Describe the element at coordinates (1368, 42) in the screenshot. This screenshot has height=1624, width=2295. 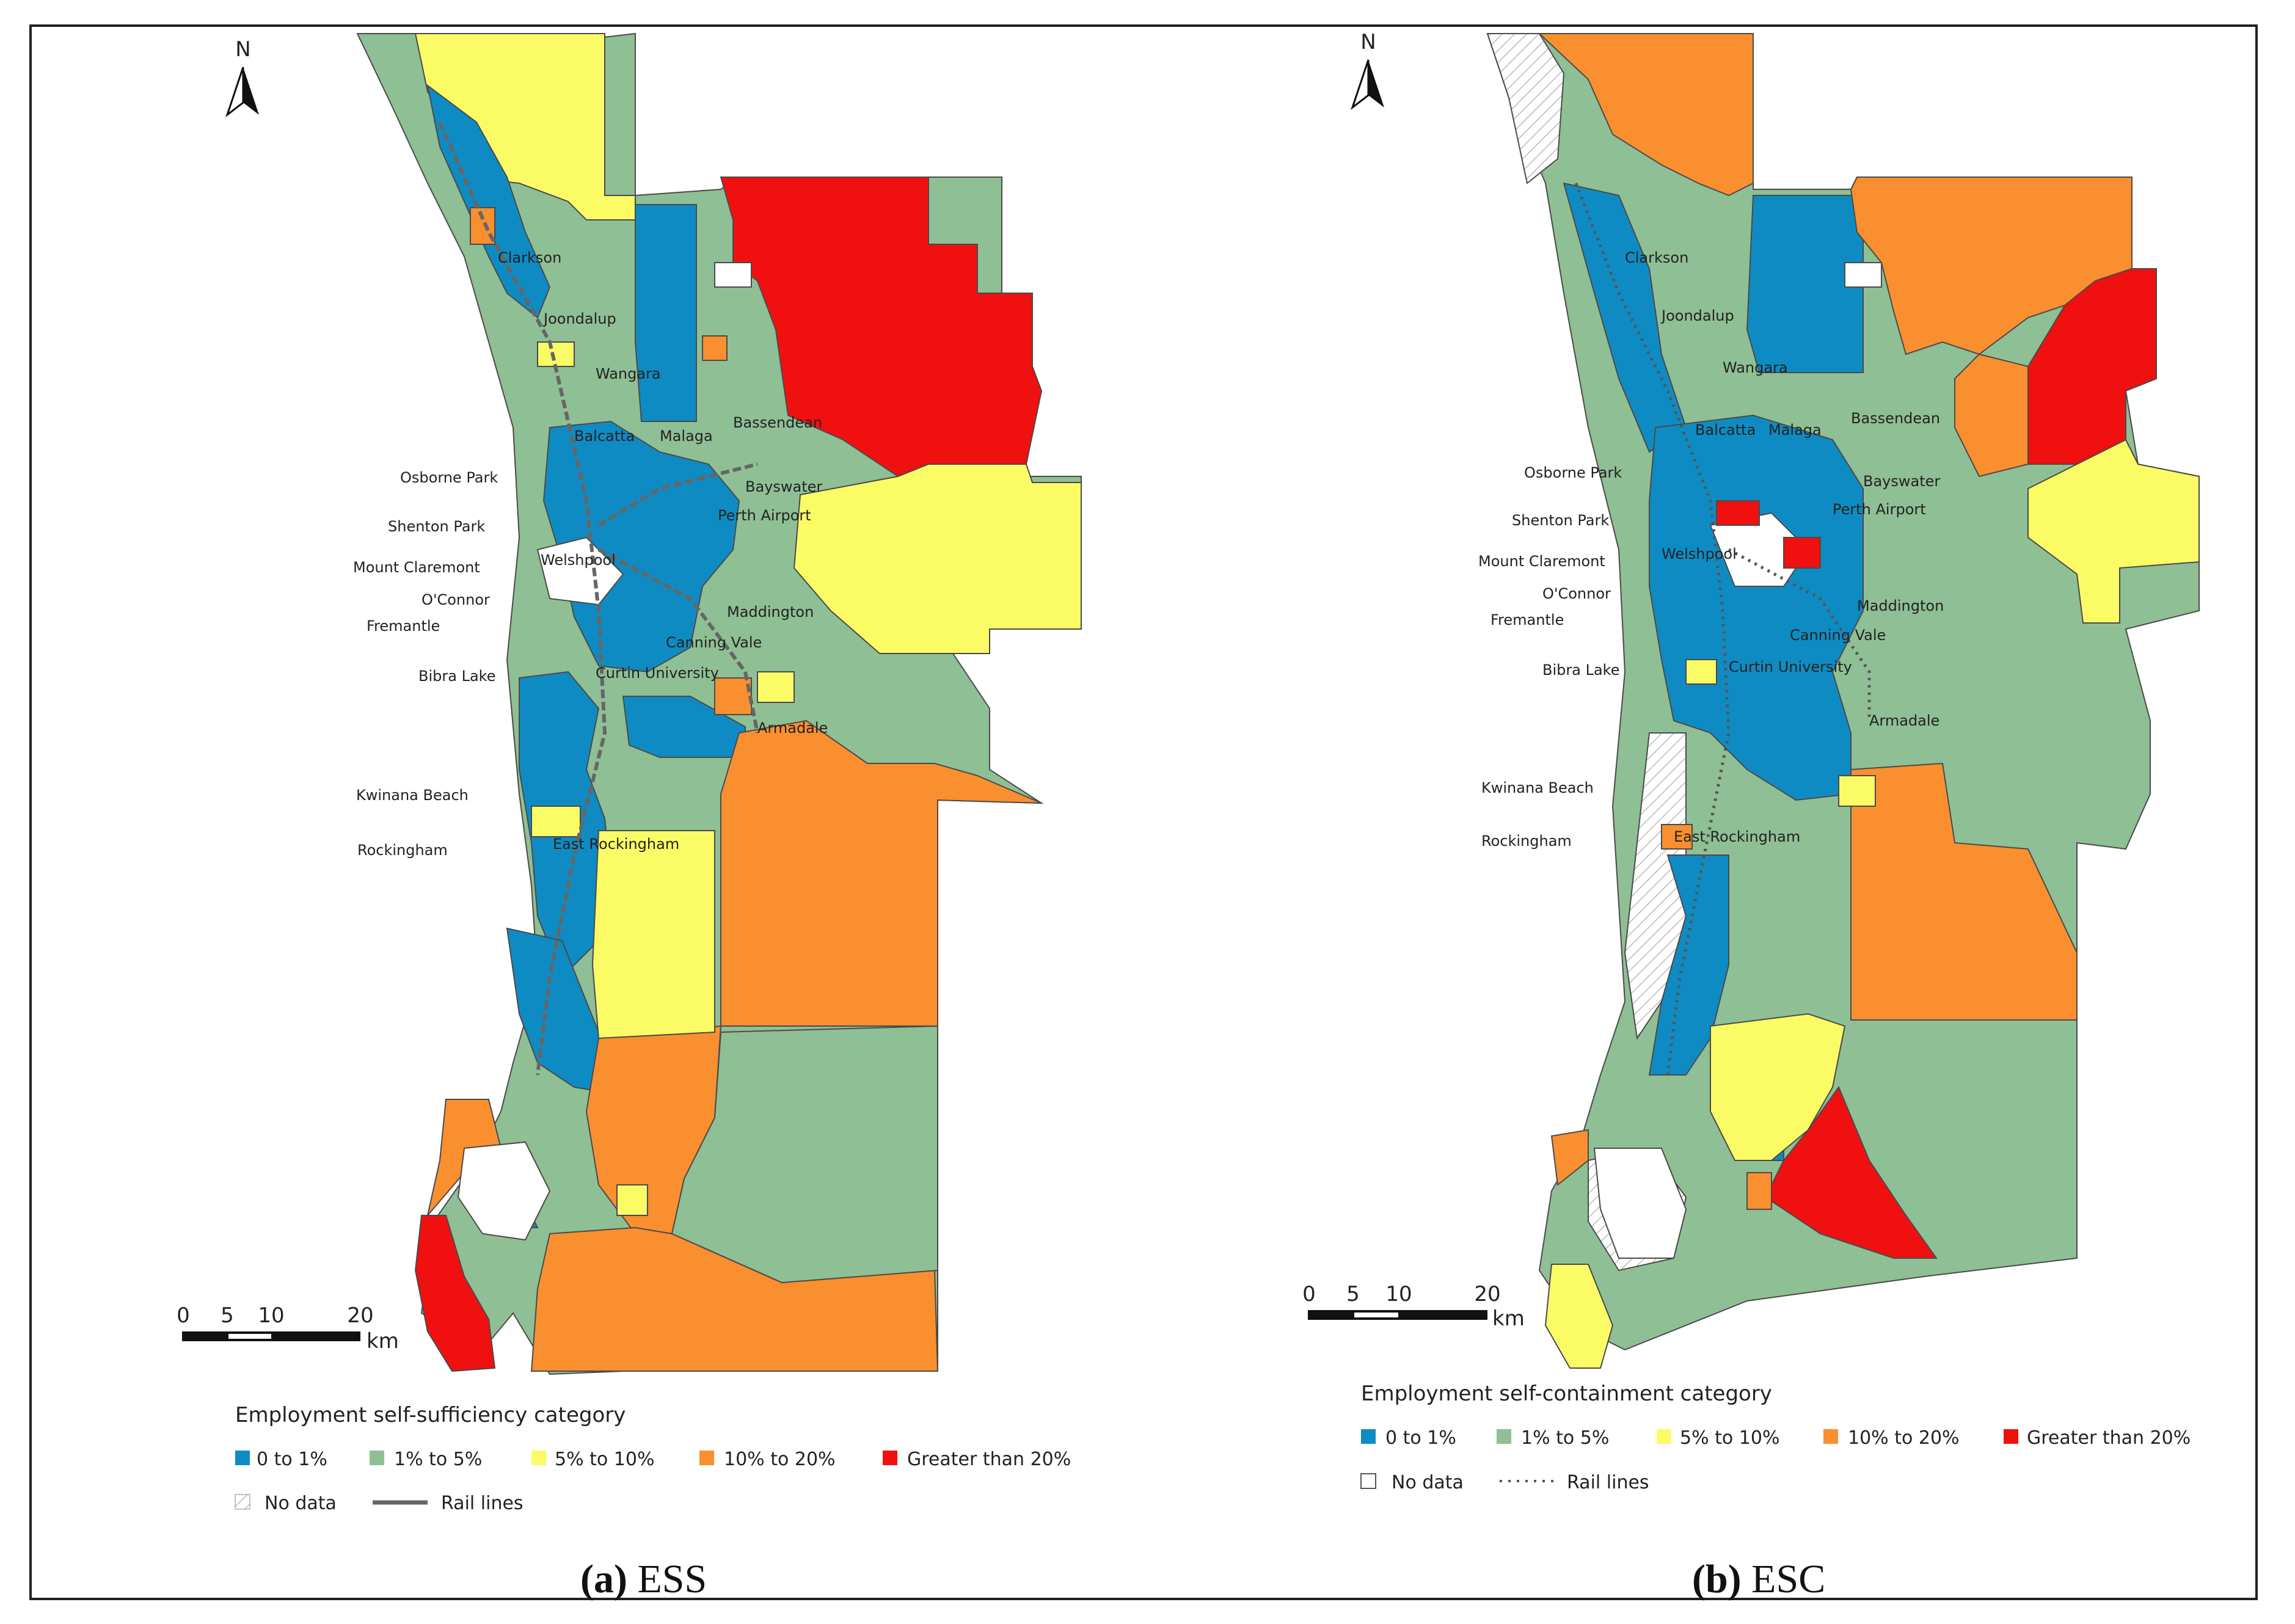
I see `north-label: N` at that location.